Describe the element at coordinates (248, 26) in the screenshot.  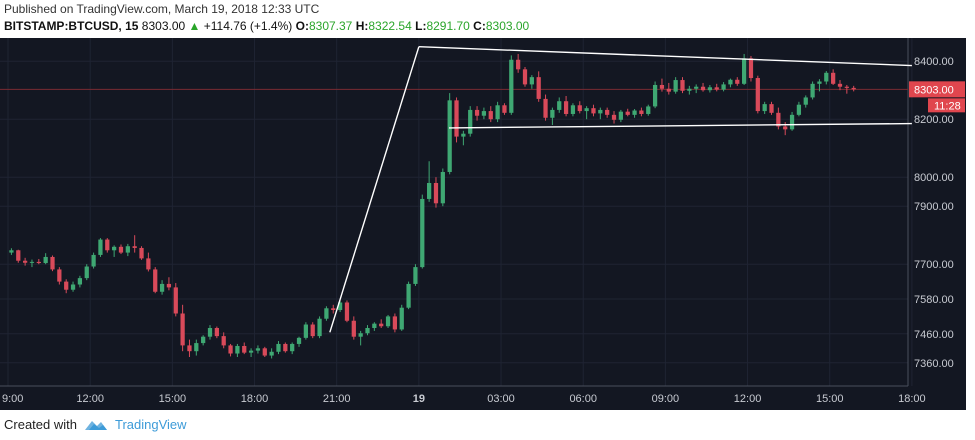
I see `price-change: +114.76 (+1.4%)` at that location.